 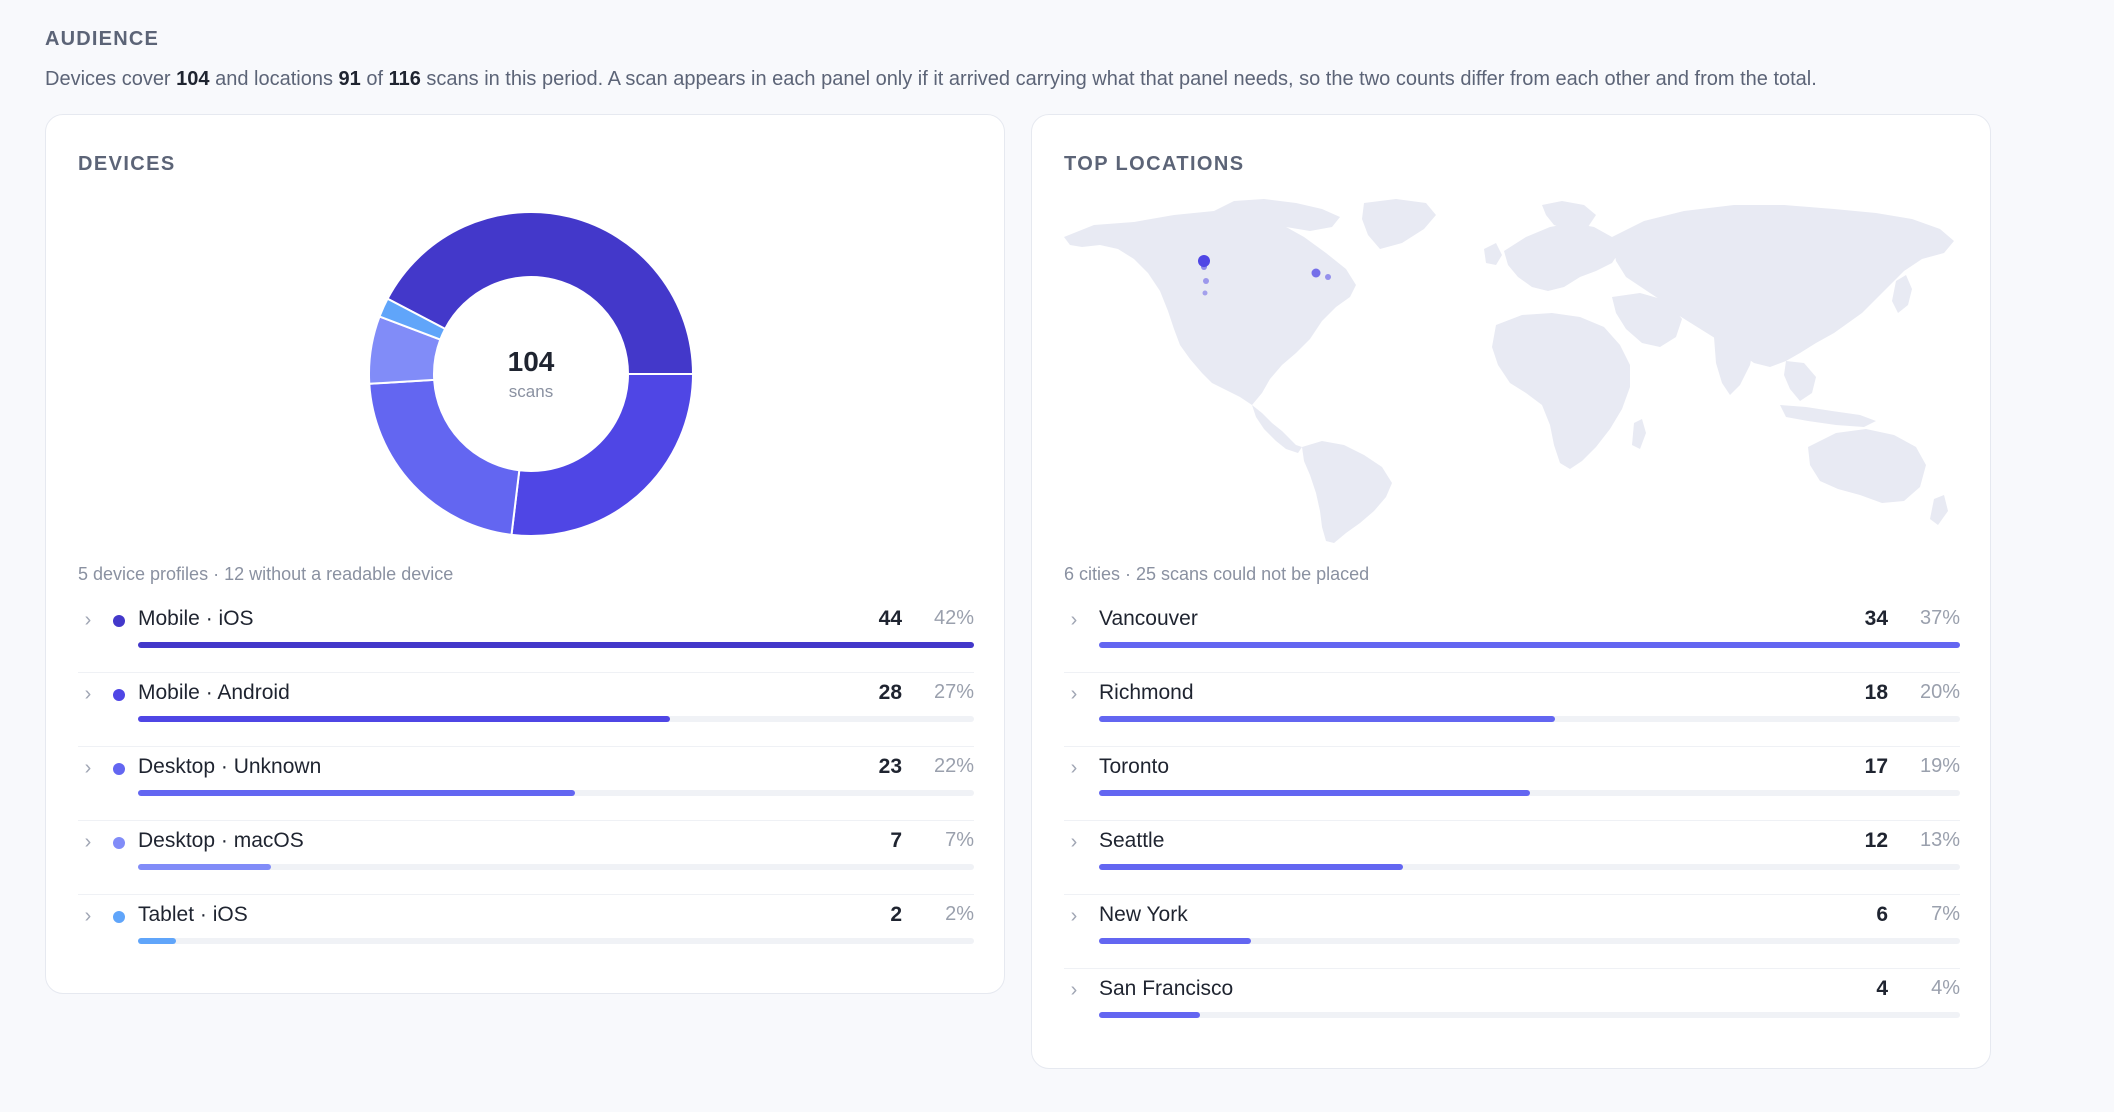 What do you see at coordinates (959, 914) in the screenshot?
I see `item-percent: 2%` at bounding box center [959, 914].